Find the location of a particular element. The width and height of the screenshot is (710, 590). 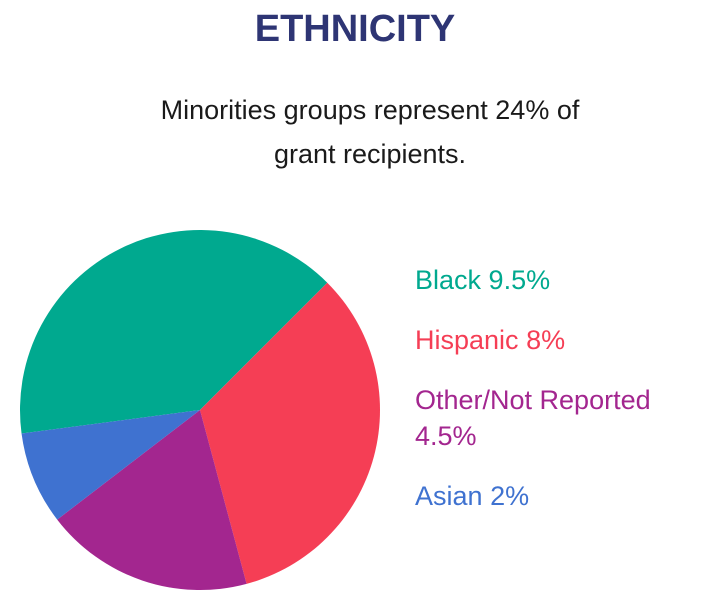

legend-item: Hispanic 8% is located at coordinates (562, 340).